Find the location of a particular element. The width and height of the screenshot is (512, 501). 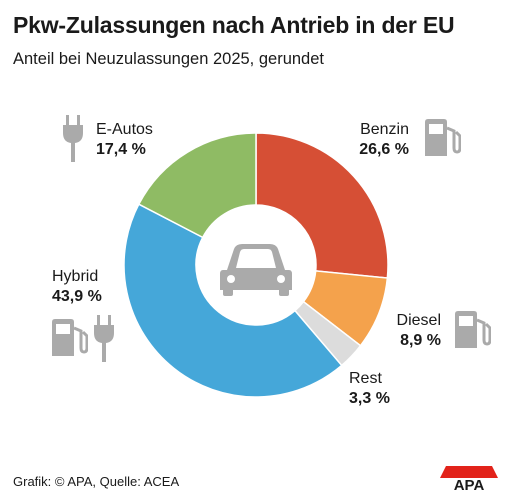

label-benzin-name: Benzin is located at coordinates (384, 129).